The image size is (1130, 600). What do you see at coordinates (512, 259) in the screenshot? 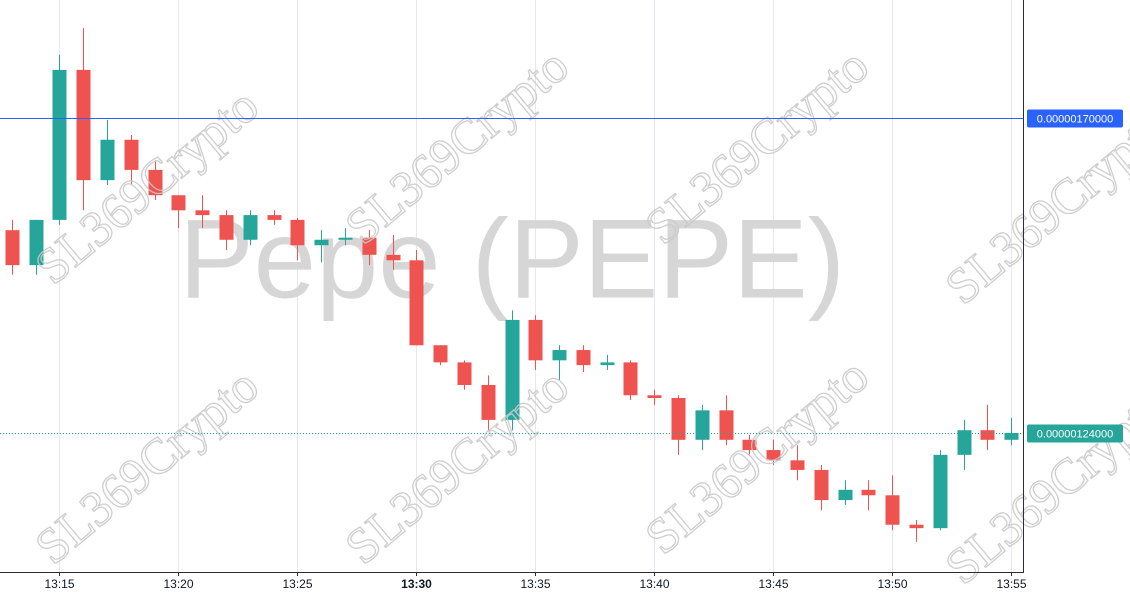
I see `symbol-watermark: Pepe (PEPE)` at bounding box center [512, 259].